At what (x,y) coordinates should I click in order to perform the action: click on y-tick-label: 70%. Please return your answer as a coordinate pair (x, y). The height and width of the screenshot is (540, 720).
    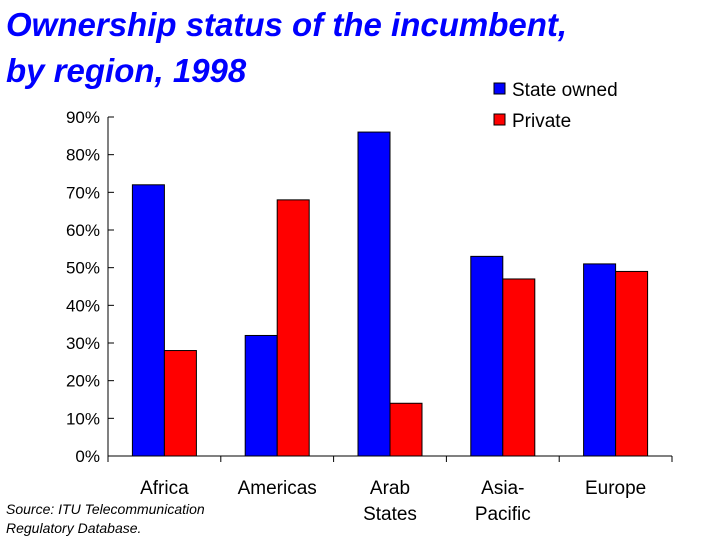
    Looking at the image, I should click on (83, 192).